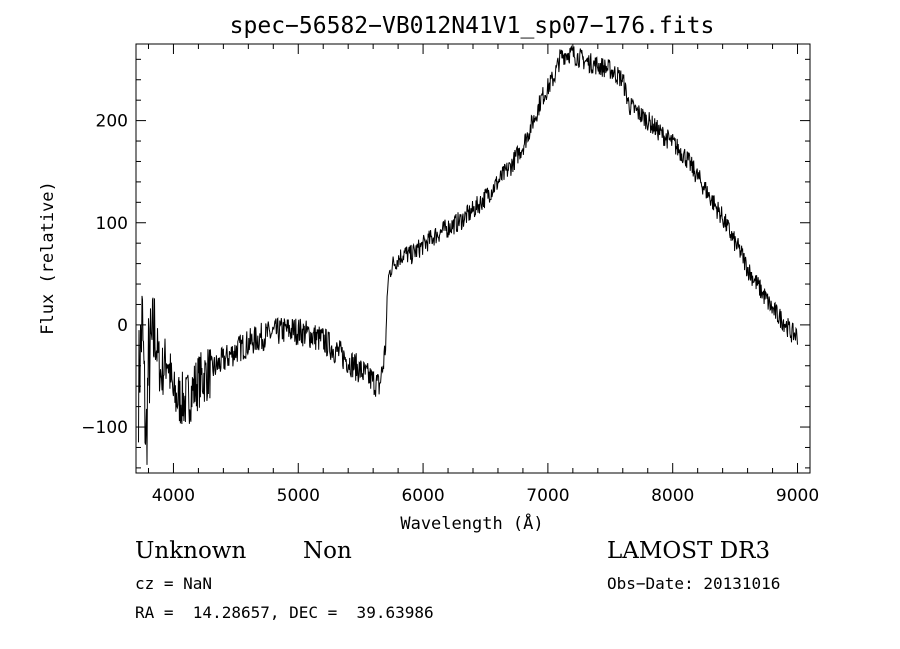  I want to click on coordinates-readout: RA = 14.28657, DEC = 39.63986, so click(284, 612).